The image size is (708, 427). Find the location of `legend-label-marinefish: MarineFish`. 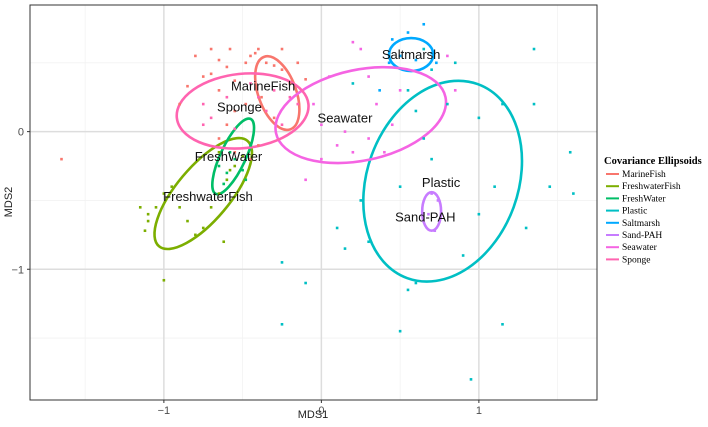

legend-label-marinefish: MarineFish is located at coordinates (644, 175).